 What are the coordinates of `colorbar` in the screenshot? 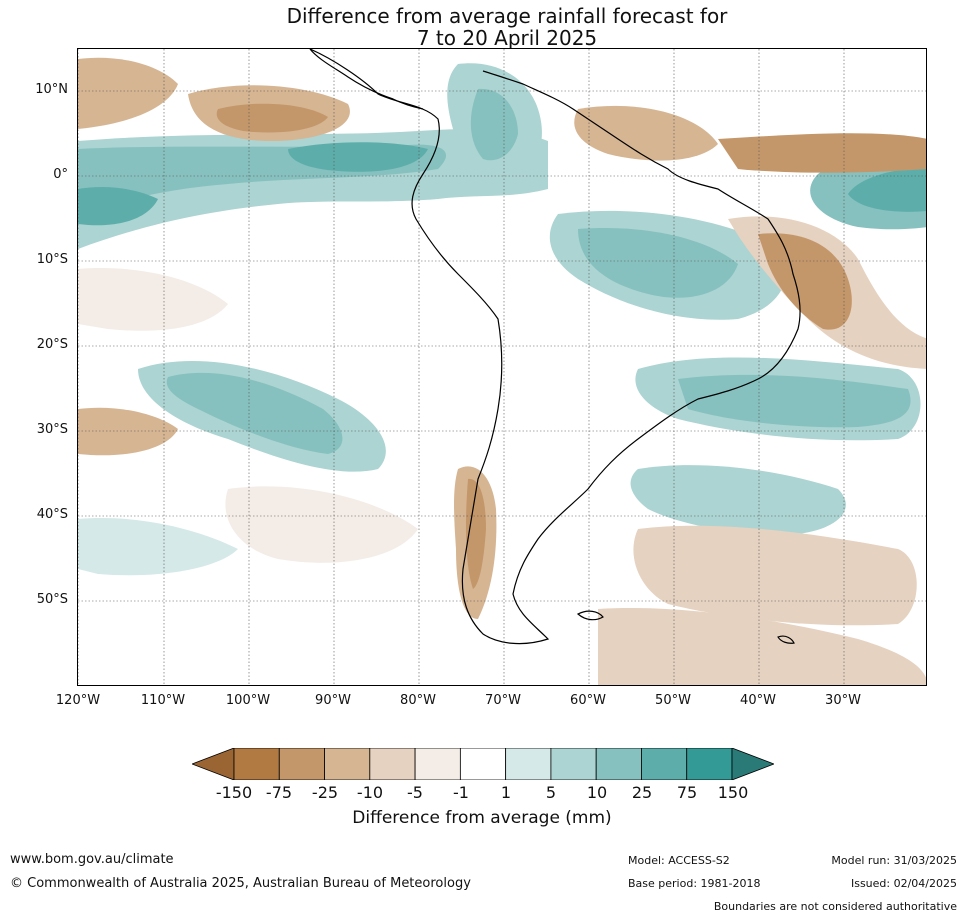 It's located at (483, 764).